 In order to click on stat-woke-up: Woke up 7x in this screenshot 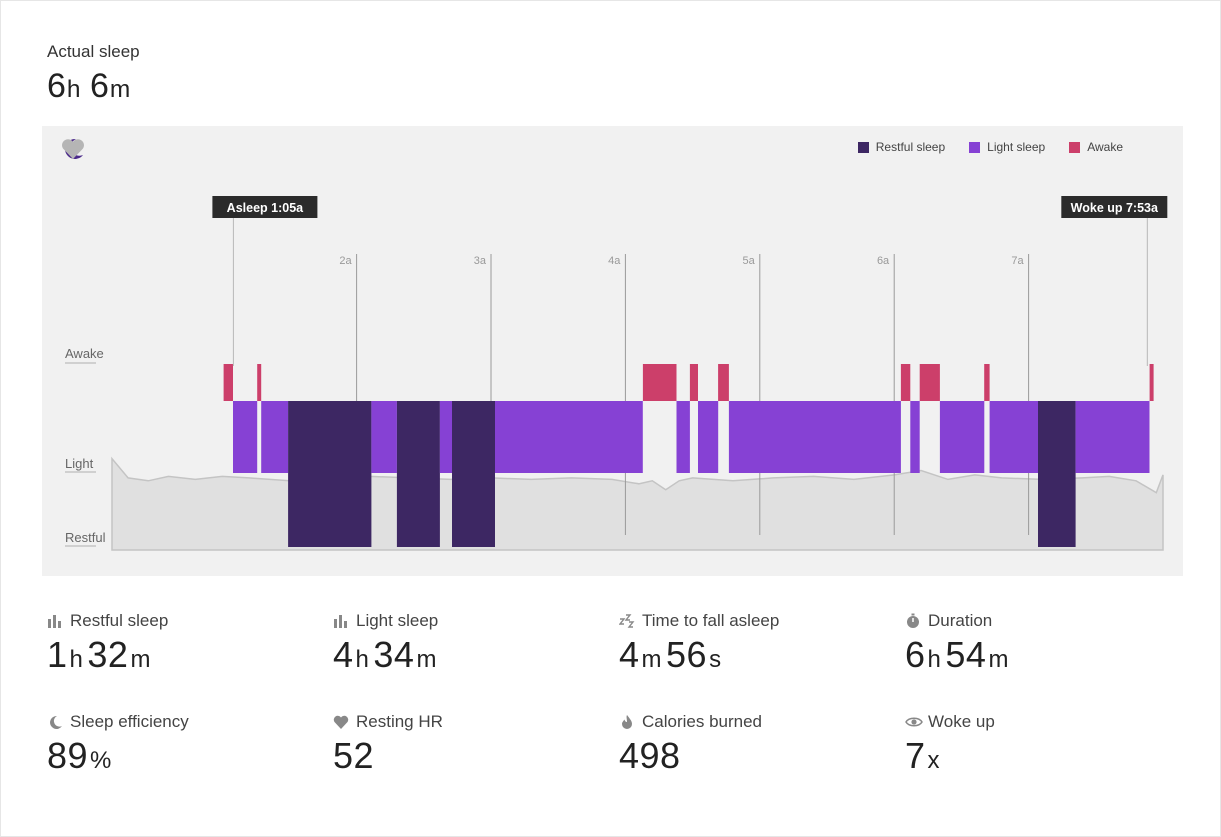, I will do `click(1035, 744)`.